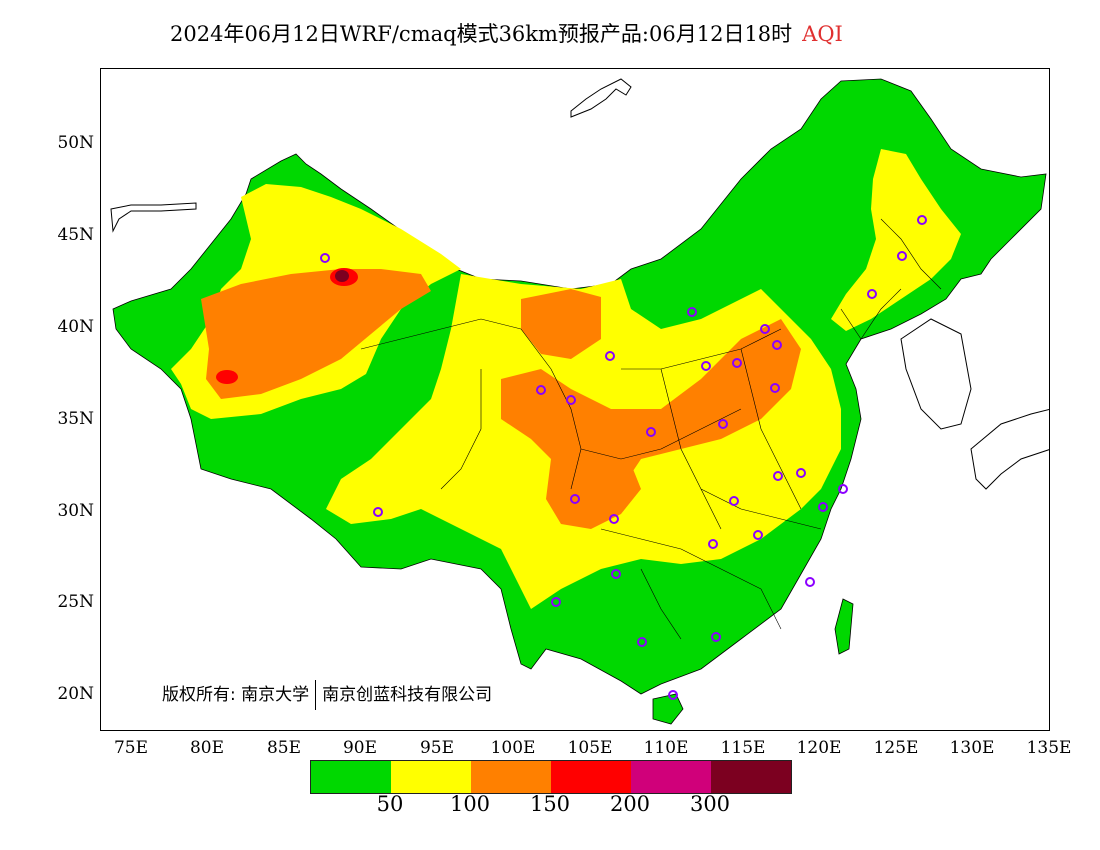  Describe the element at coordinates (75, 511) in the screenshot. I see `lat-label-30n: 30N` at that location.